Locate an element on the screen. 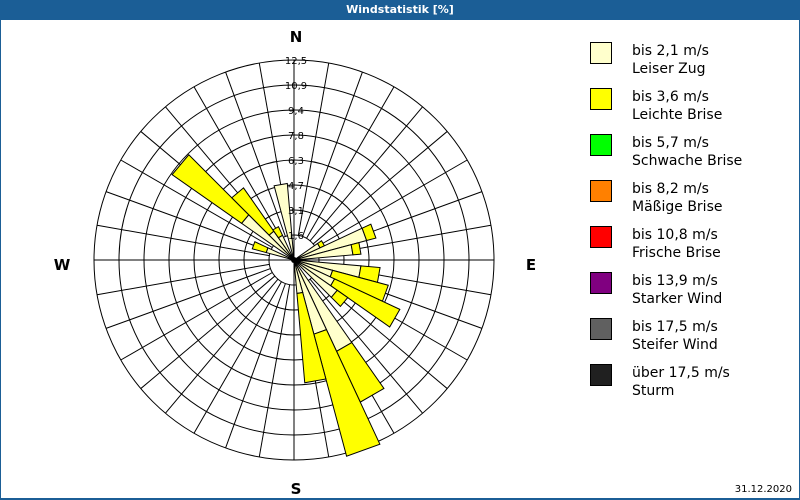  svg-text: 9,4 is located at coordinates (296, 111).